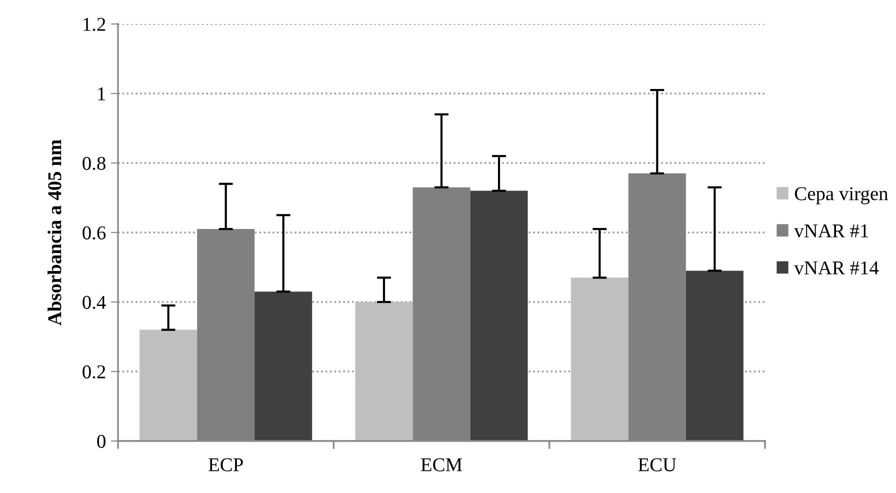 The image size is (896, 493). Describe the element at coordinates (94, 163) in the screenshot. I see `y-tick-label: 0.8` at that location.